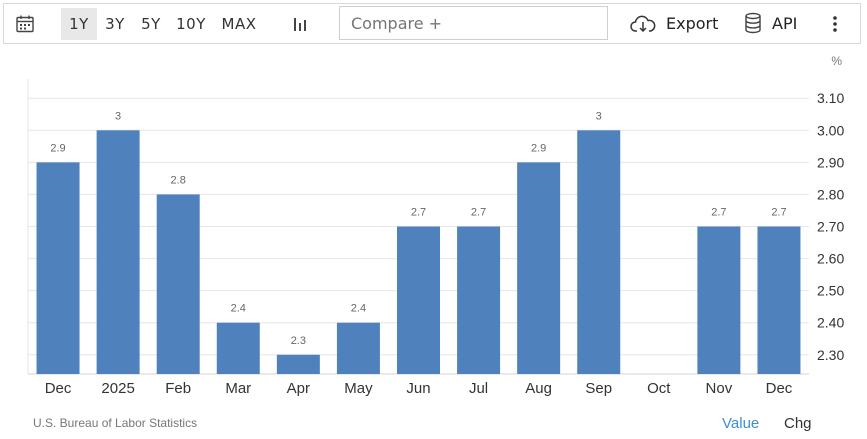 The width and height of the screenshot is (867, 439). What do you see at coordinates (785, 23) in the screenshot?
I see `api-button: API` at bounding box center [785, 23].